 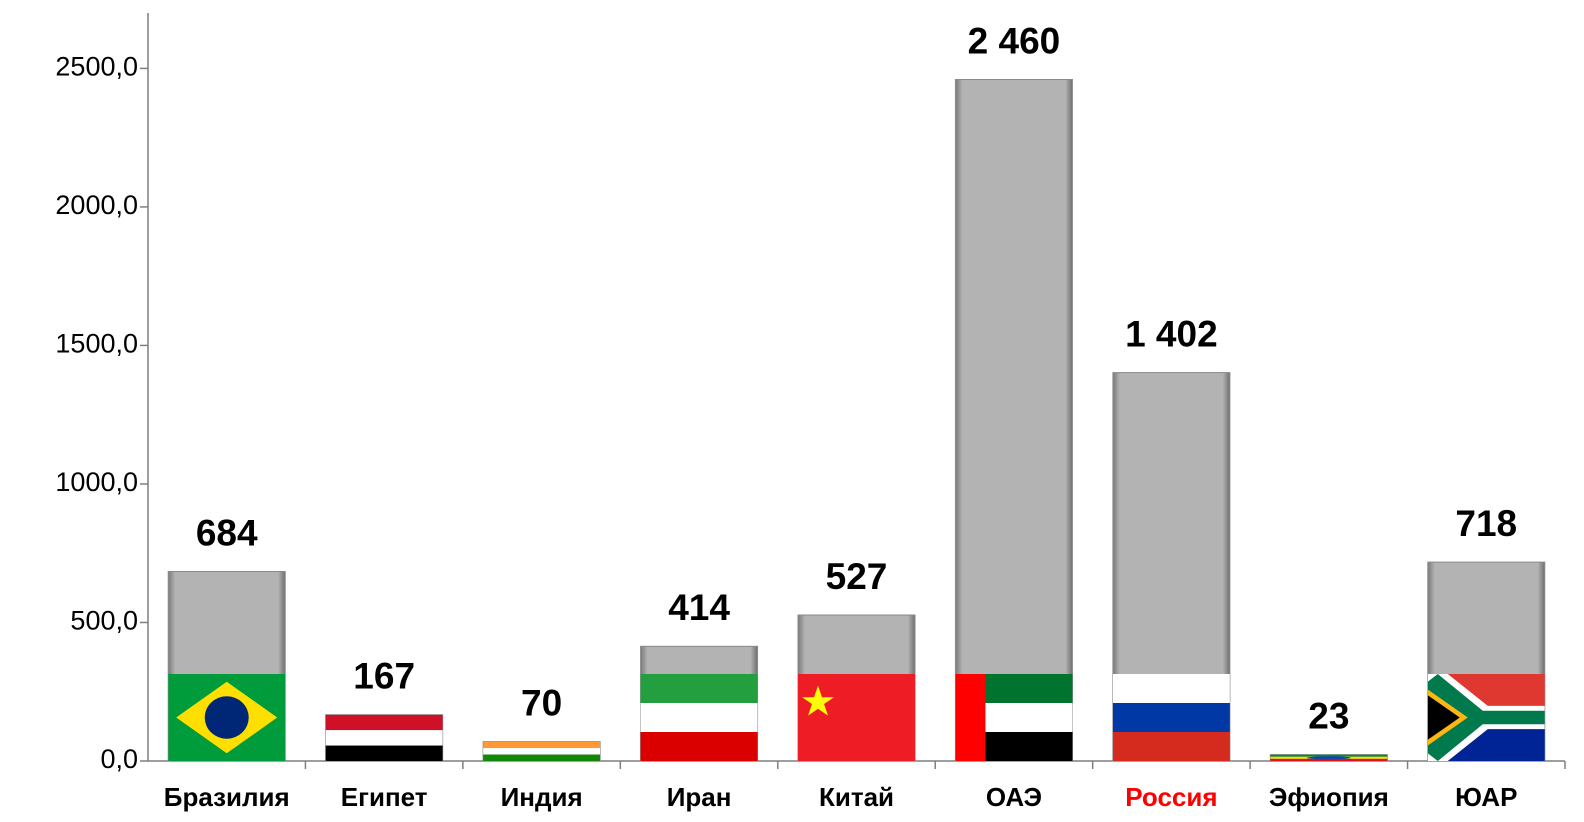 What do you see at coordinates (1014, 40) in the screenshot?
I see `value-label: 2 460` at bounding box center [1014, 40].